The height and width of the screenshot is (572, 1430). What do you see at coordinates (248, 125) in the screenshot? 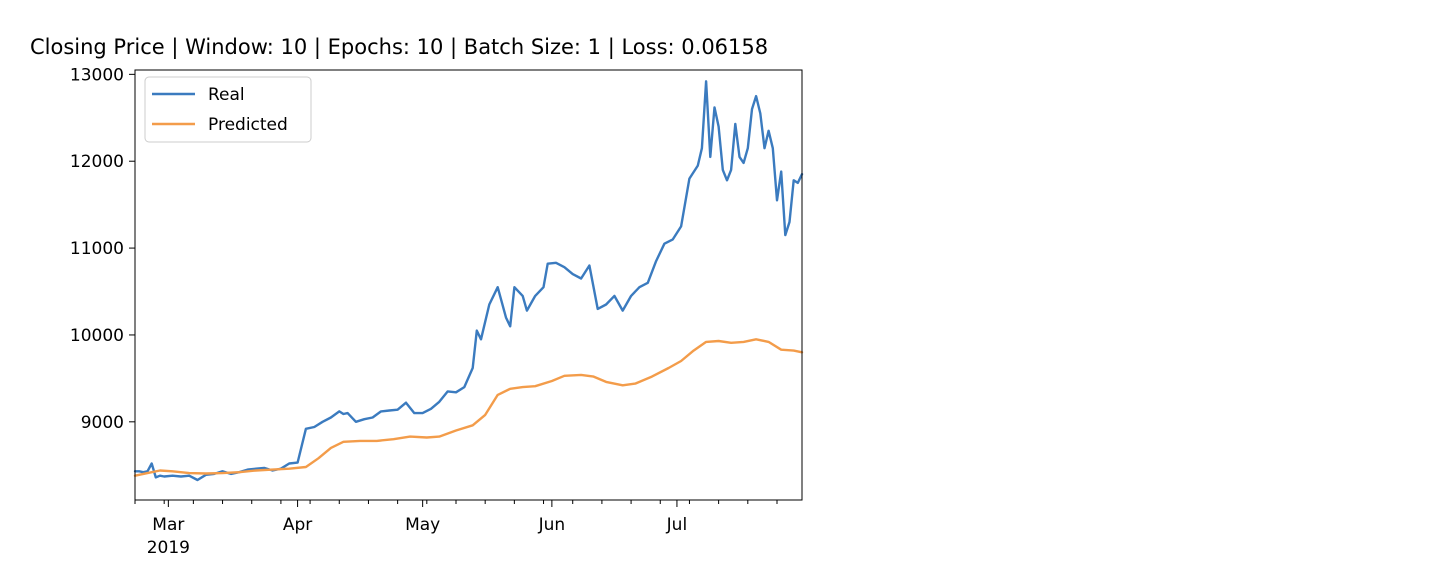
I see `legend-label-predicted: Predicted` at bounding box center [248, 125].